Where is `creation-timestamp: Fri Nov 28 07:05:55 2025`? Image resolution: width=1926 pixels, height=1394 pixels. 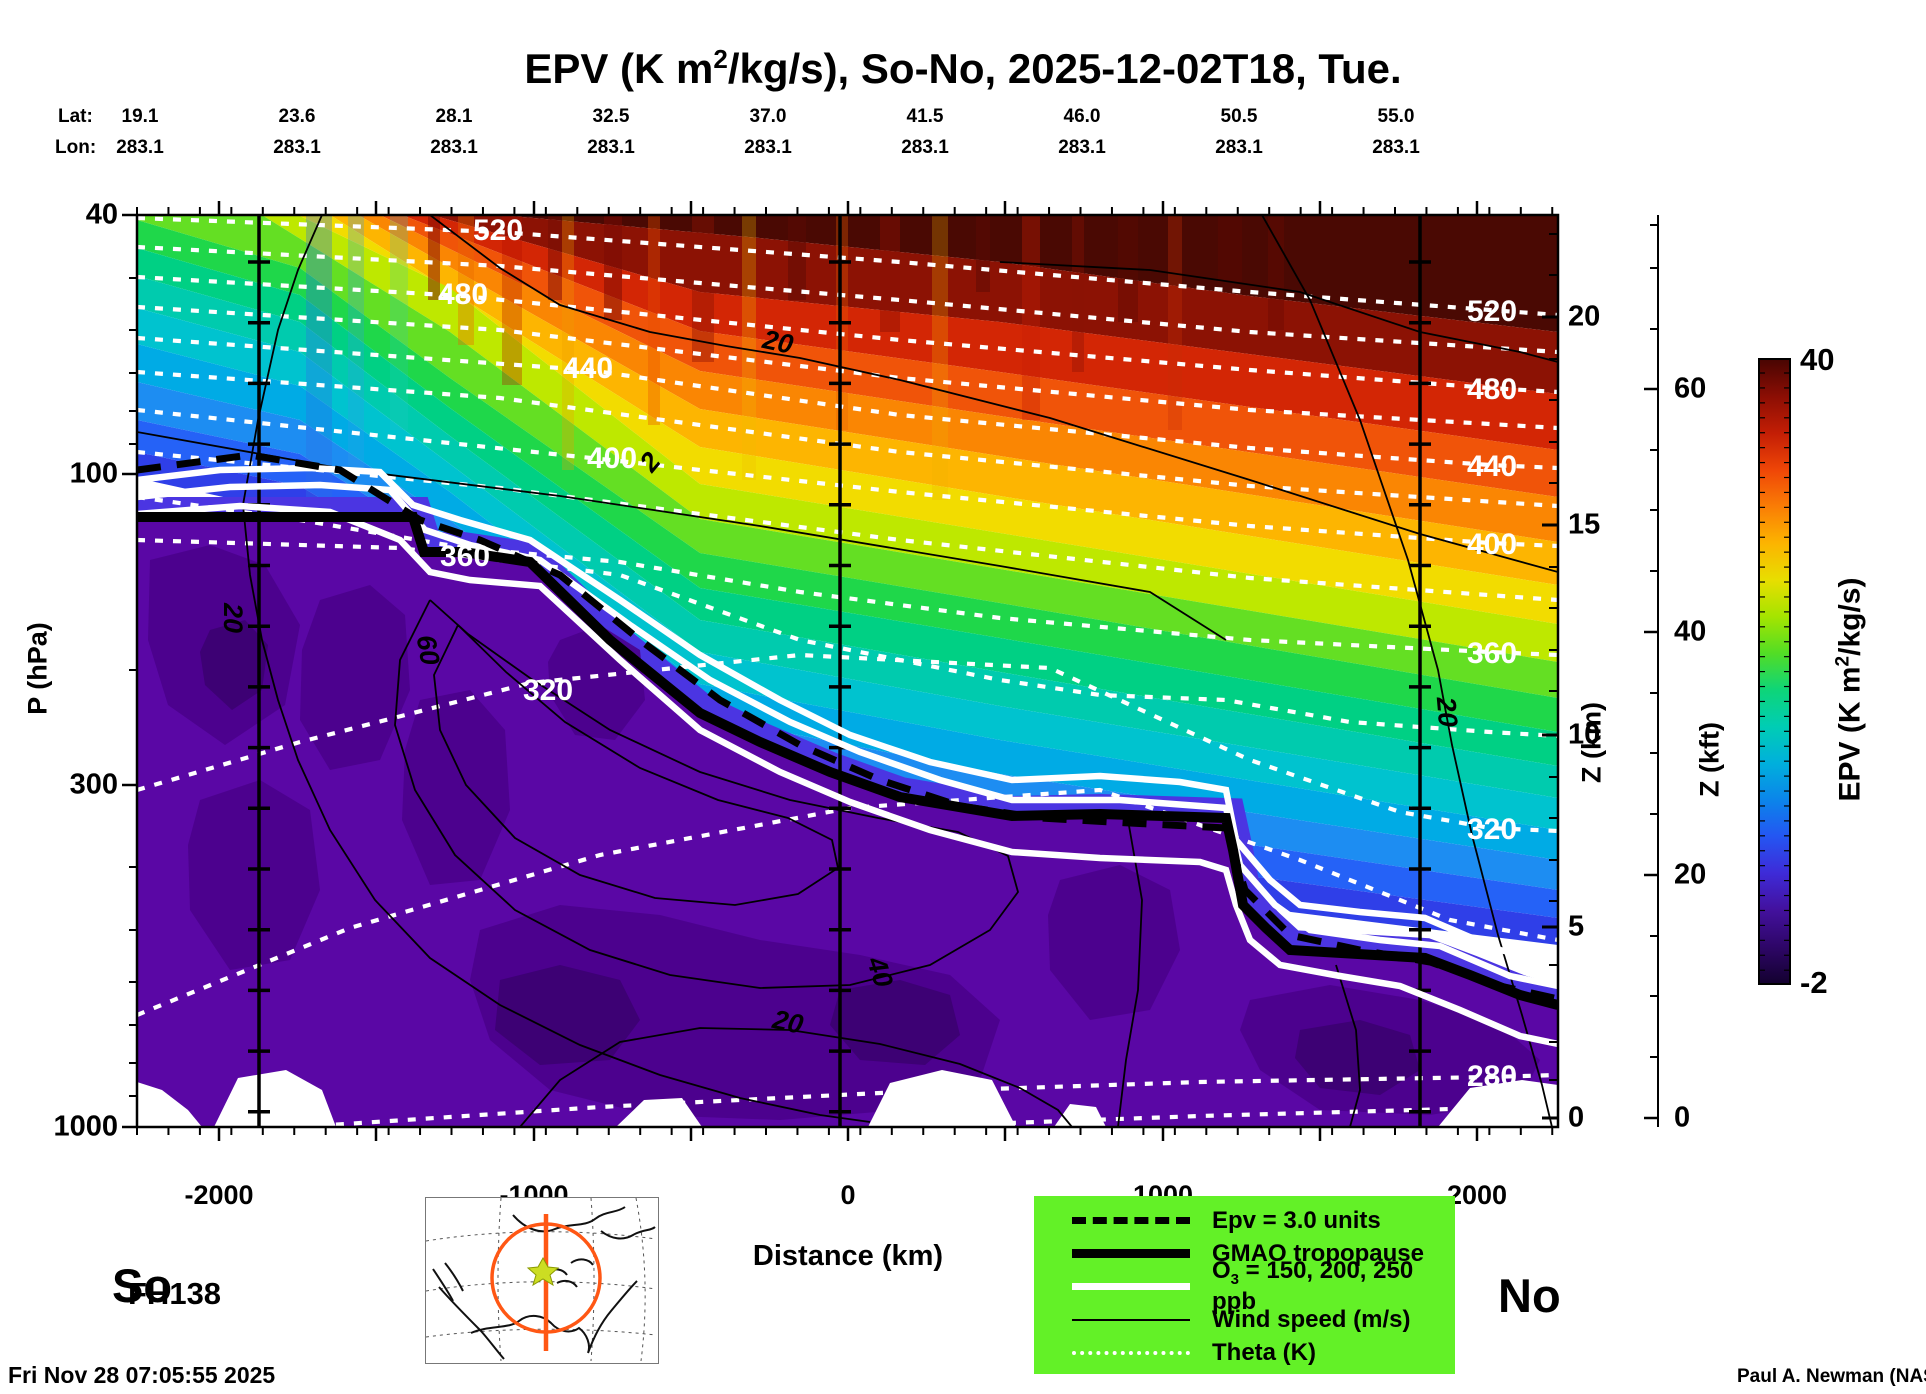
creation-timestamp: Fri Nov 28 07:05:55 2025 is located at coordinates (142, 1375).